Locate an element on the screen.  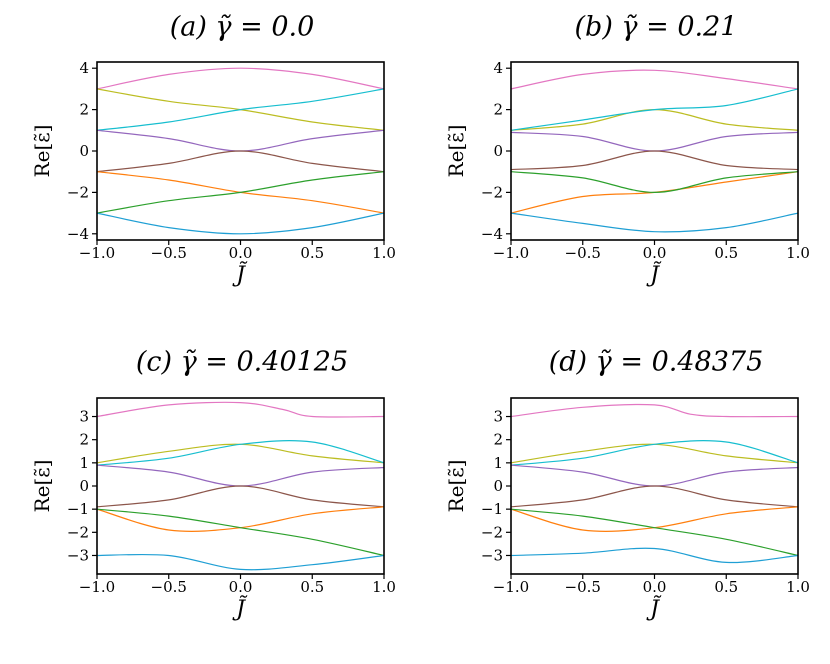
panel-title: (a) γ̃ = 0.0 is located at coordinates (242, 27).